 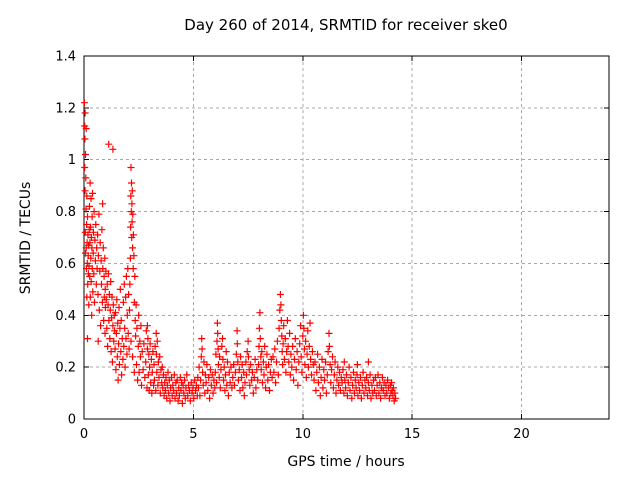 What do you see at coordinates (193, 434) in the screenshot?
I see `x-tick-label: 5` at bounding box center [193, 434].